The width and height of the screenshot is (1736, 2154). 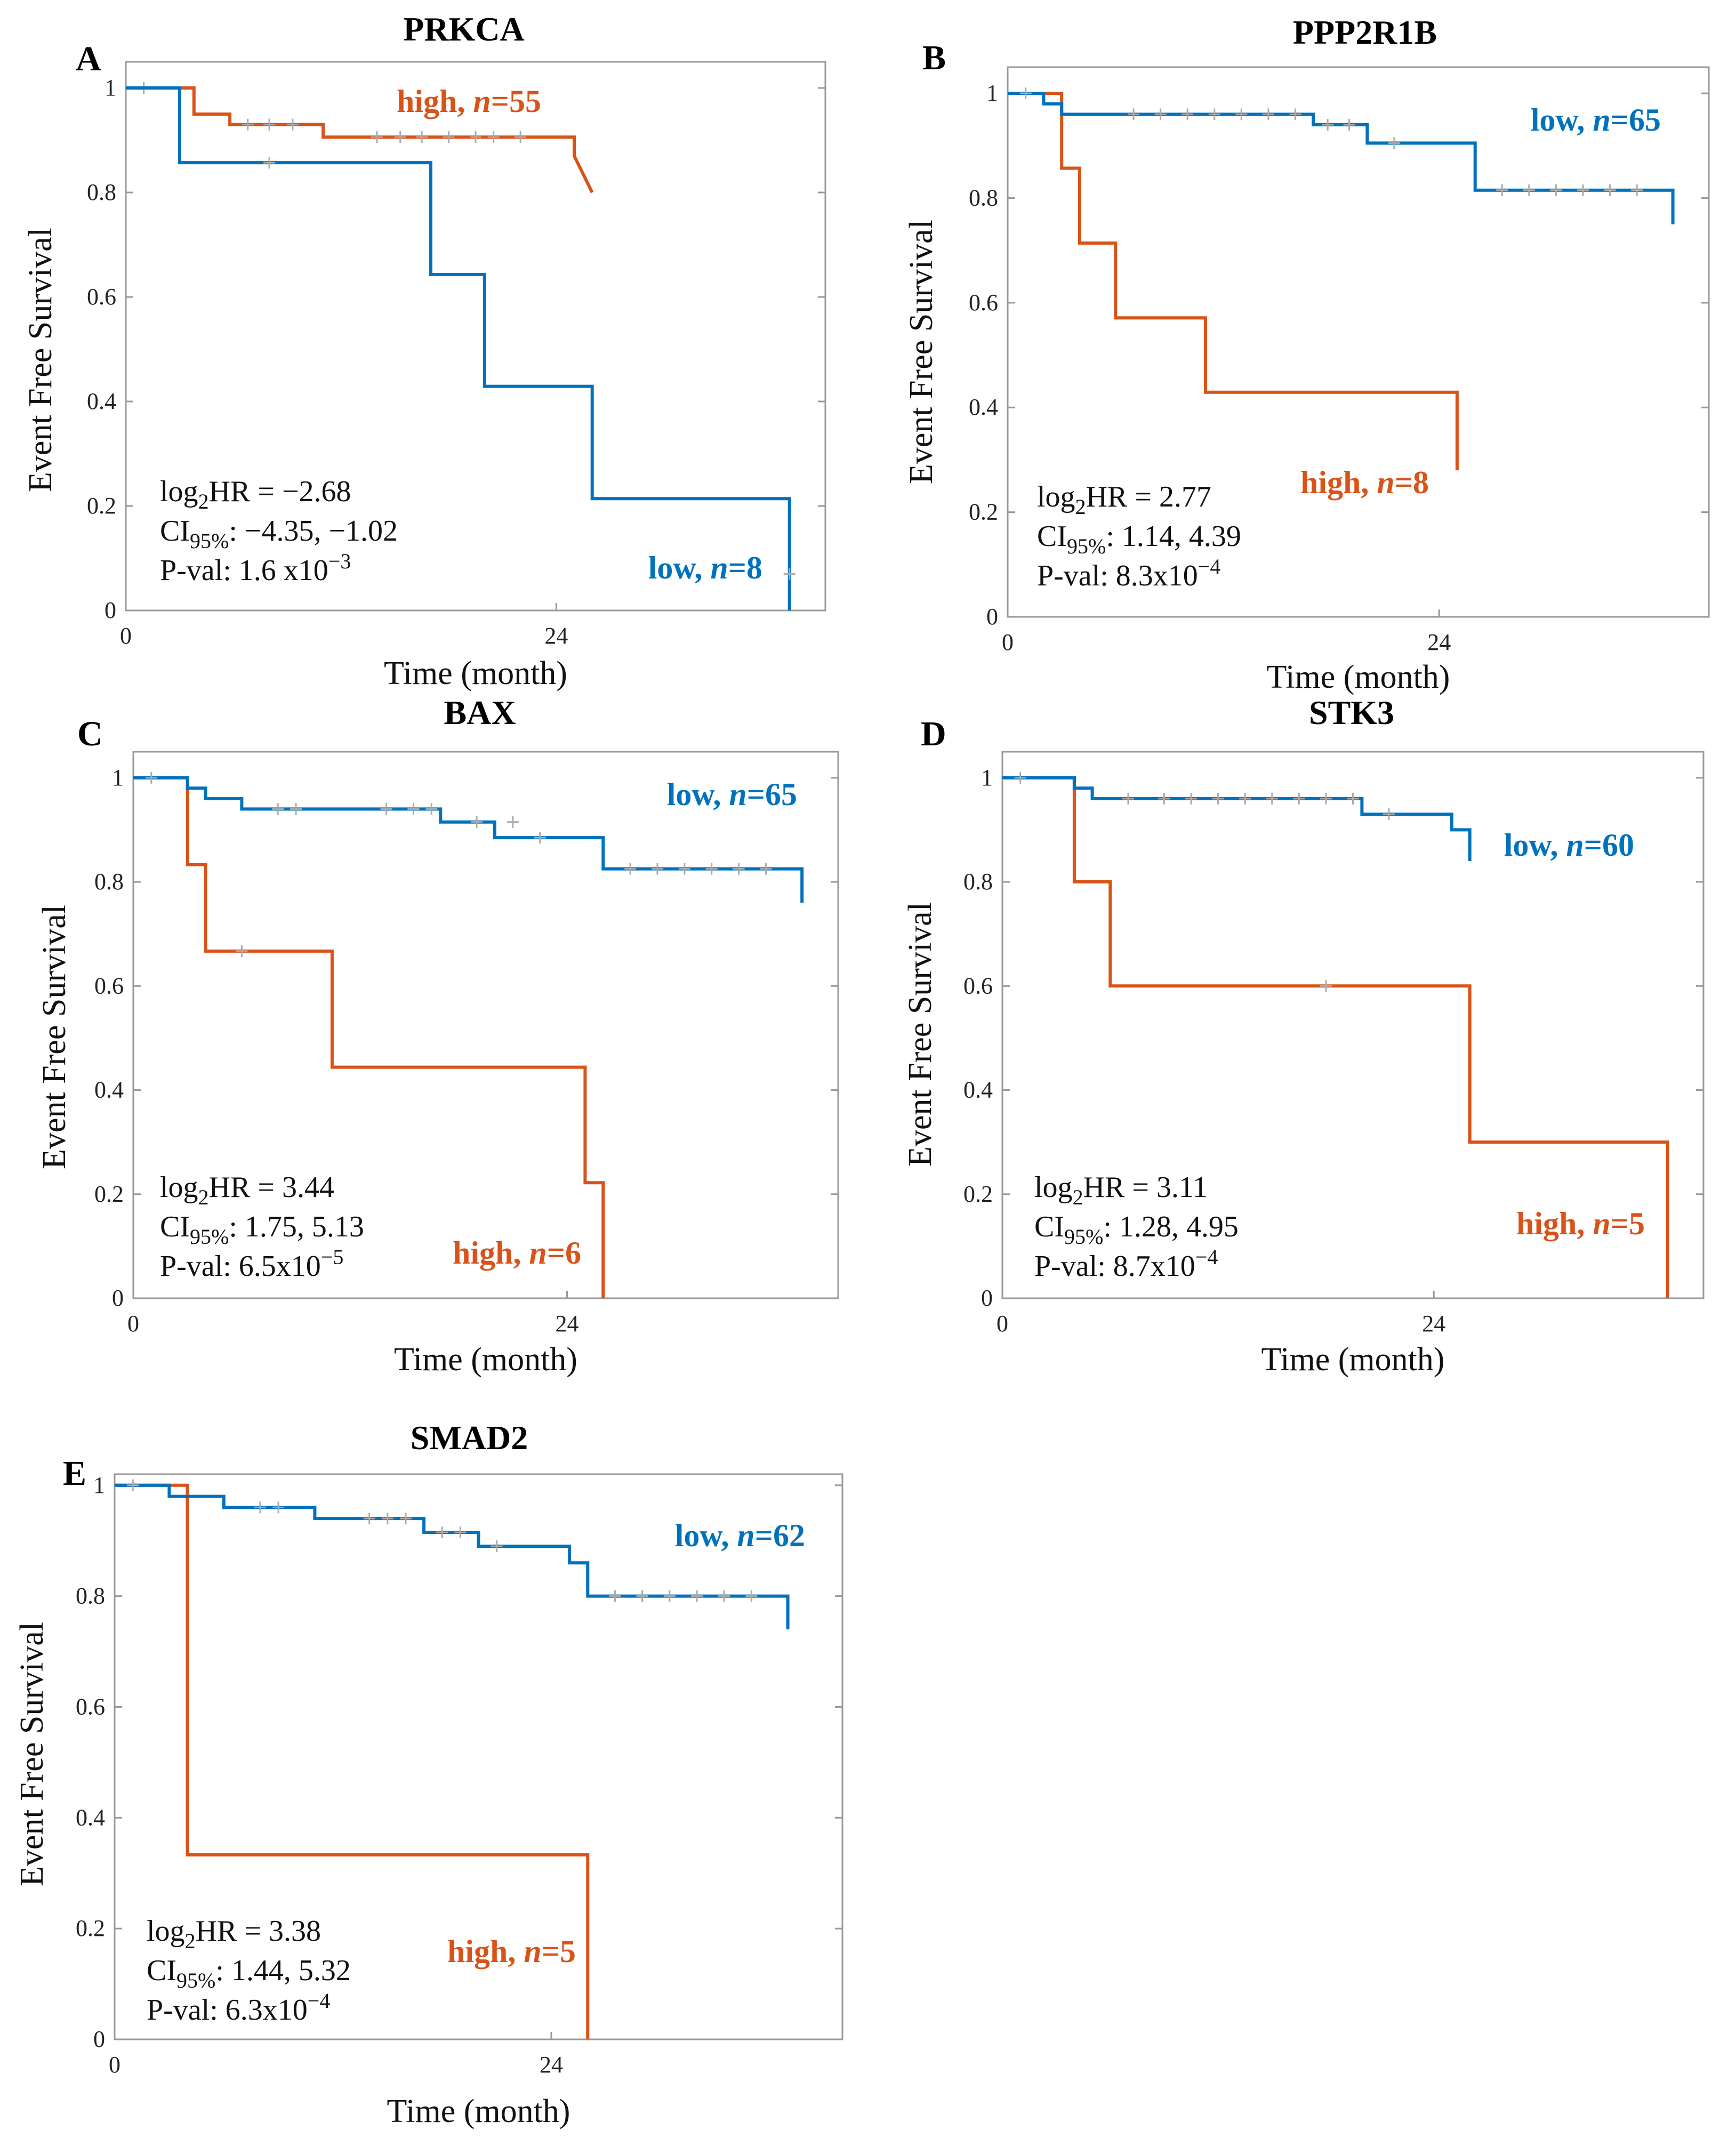 I want to click on legend-label-high: high, n=8, so click(x=1365, y=483).